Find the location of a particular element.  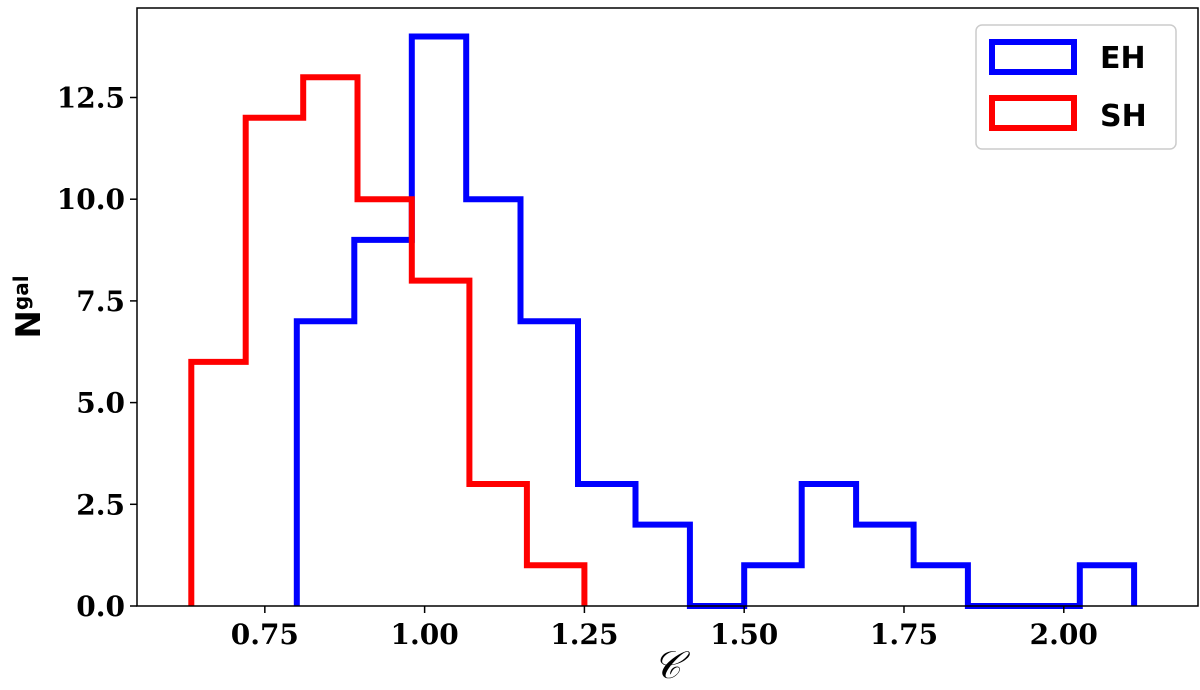

legend-swatch-eh is located at coordinates (1033, 57).